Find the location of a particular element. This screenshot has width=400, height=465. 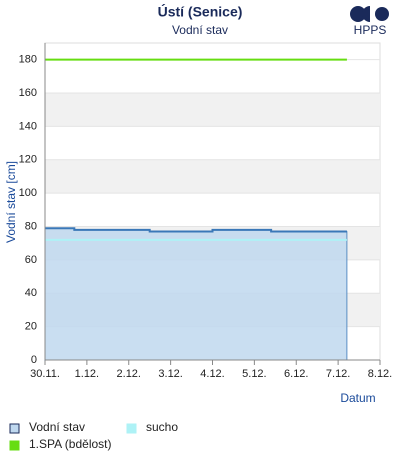

chart-title: Ústí (Senice) is located at coordinates (200, 11).